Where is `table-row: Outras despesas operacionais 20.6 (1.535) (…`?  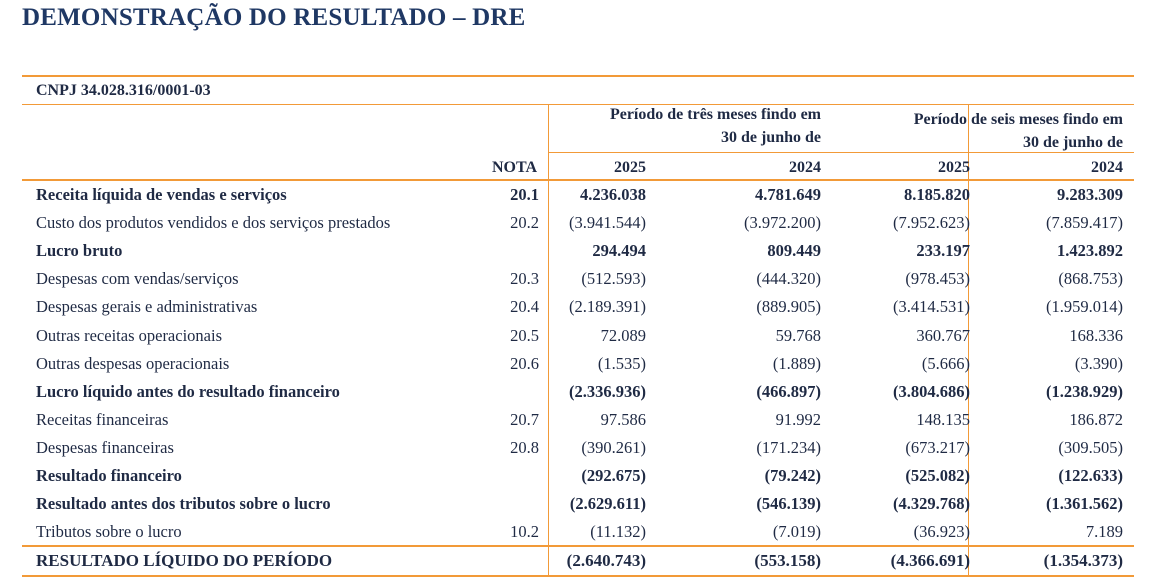
table-row: Outras despesas operacionais 20.6 (1.535) (… is located at coordinates (578, 364).